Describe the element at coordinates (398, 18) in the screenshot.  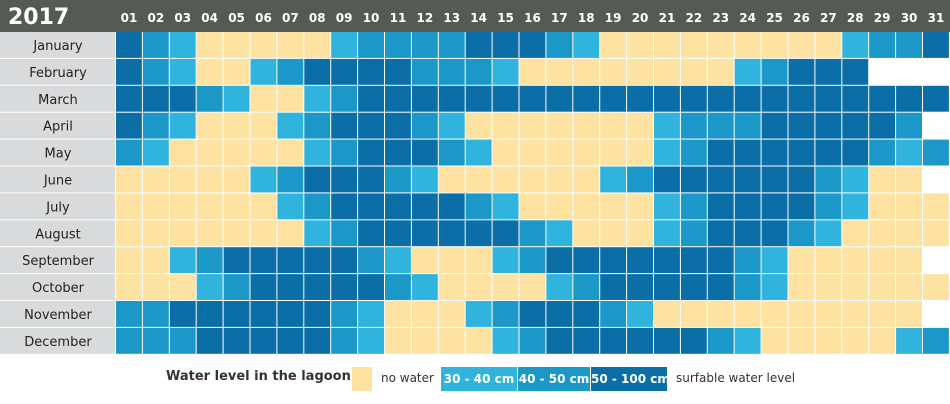
I see `day-tick-label: 11` at that location.